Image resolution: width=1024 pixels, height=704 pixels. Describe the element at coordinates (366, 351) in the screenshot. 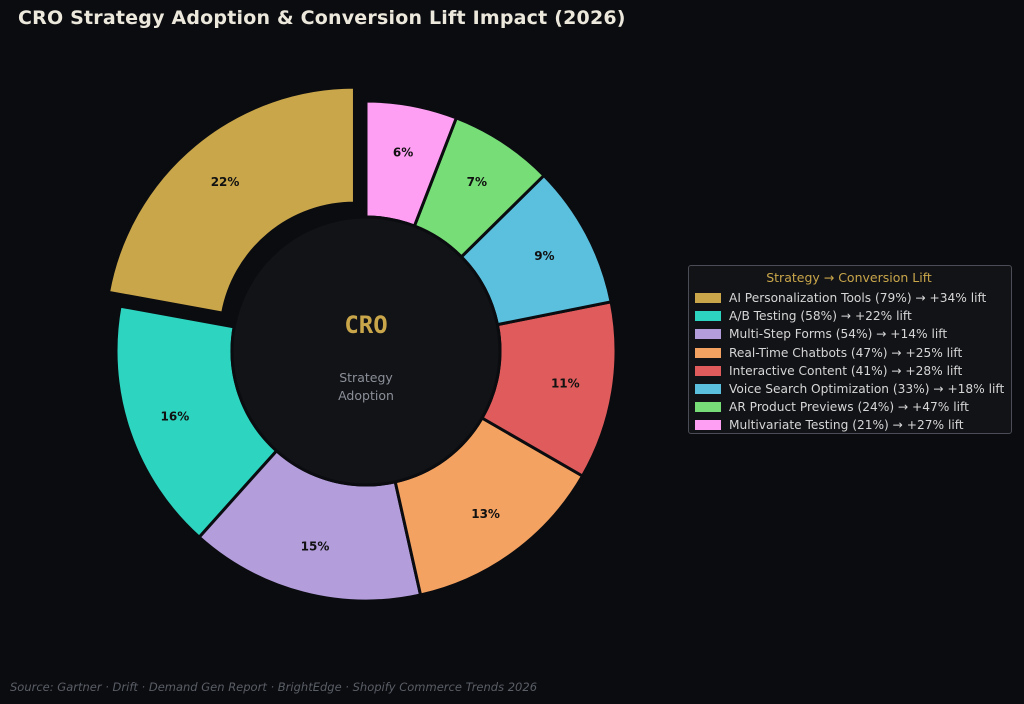

I see `donut-hole` at that location.